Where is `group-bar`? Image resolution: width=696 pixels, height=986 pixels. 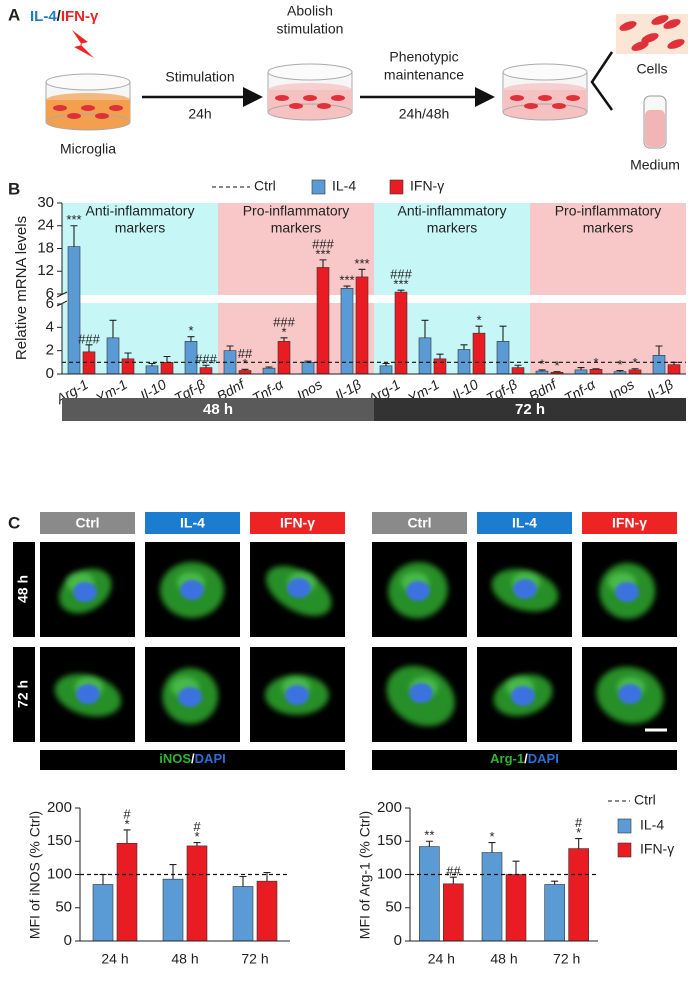
group-bar is located at coordinates (530, 409).